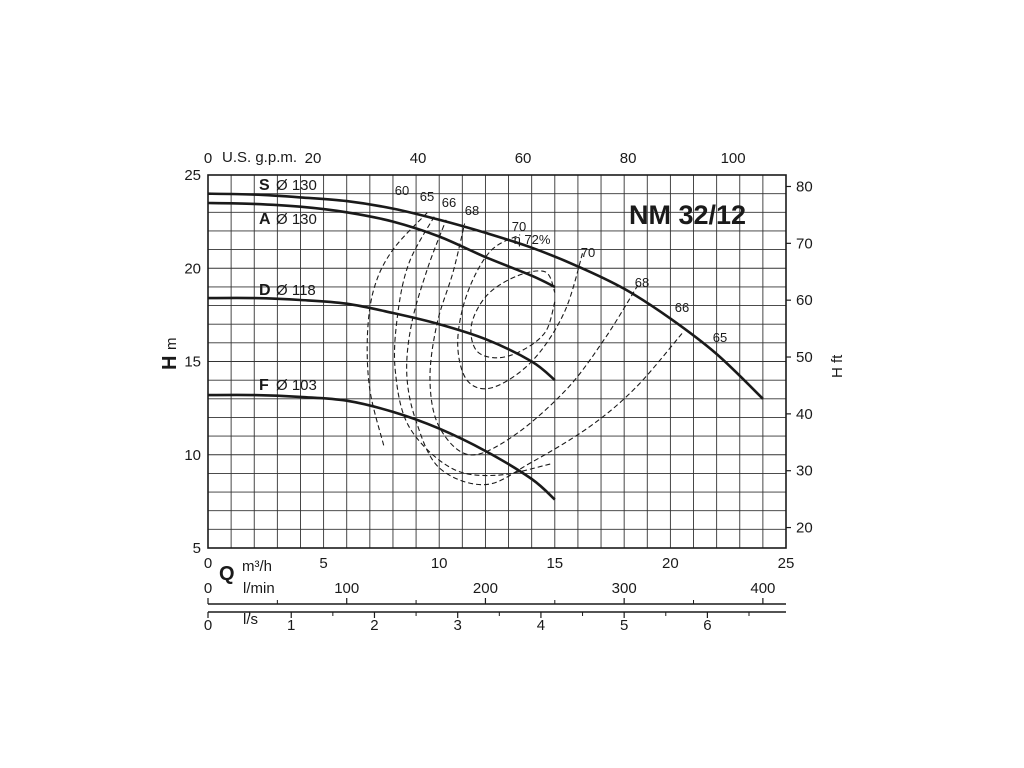 The height and width of the screenshot is (768, 1024). What do you see at coordinates (804, 471) in the screenshot?
I see `right-tick-label: 30` at bounding box center [804, 471].